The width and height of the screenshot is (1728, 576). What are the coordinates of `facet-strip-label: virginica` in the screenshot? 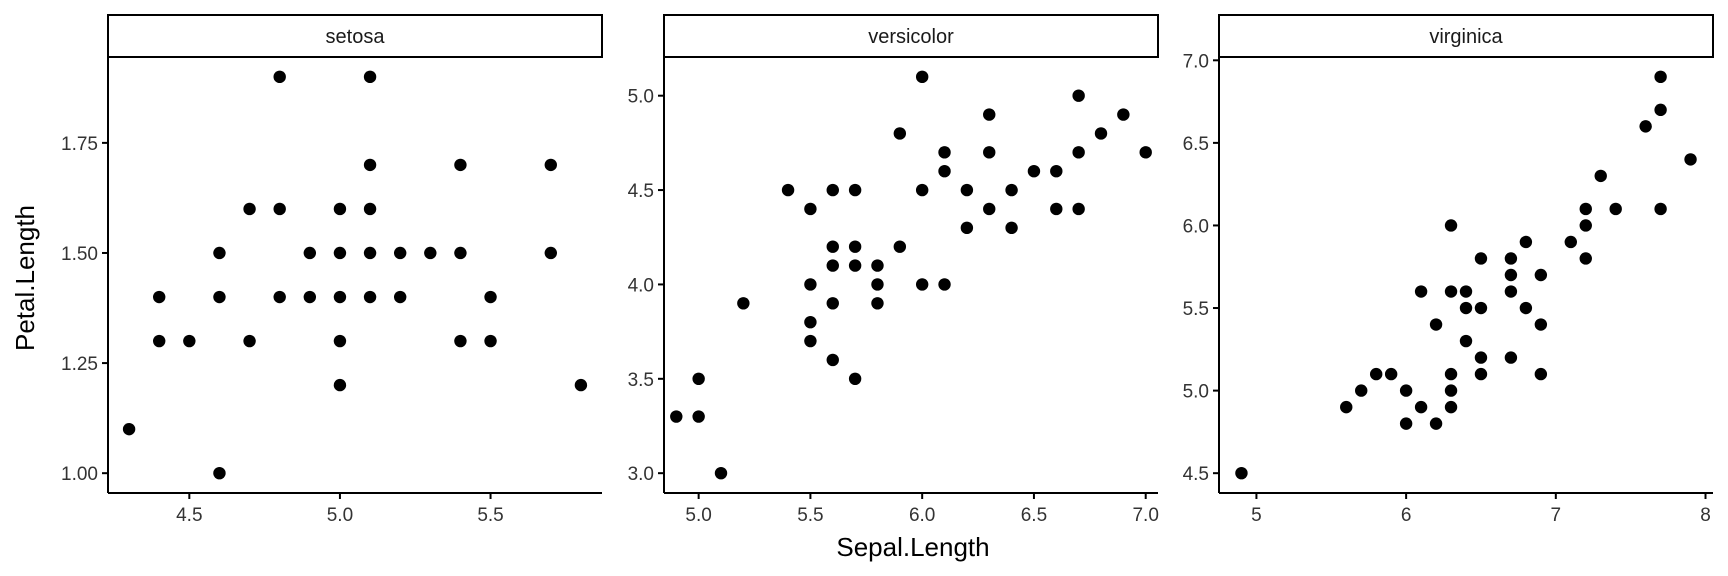 It's located at (1466, 37).